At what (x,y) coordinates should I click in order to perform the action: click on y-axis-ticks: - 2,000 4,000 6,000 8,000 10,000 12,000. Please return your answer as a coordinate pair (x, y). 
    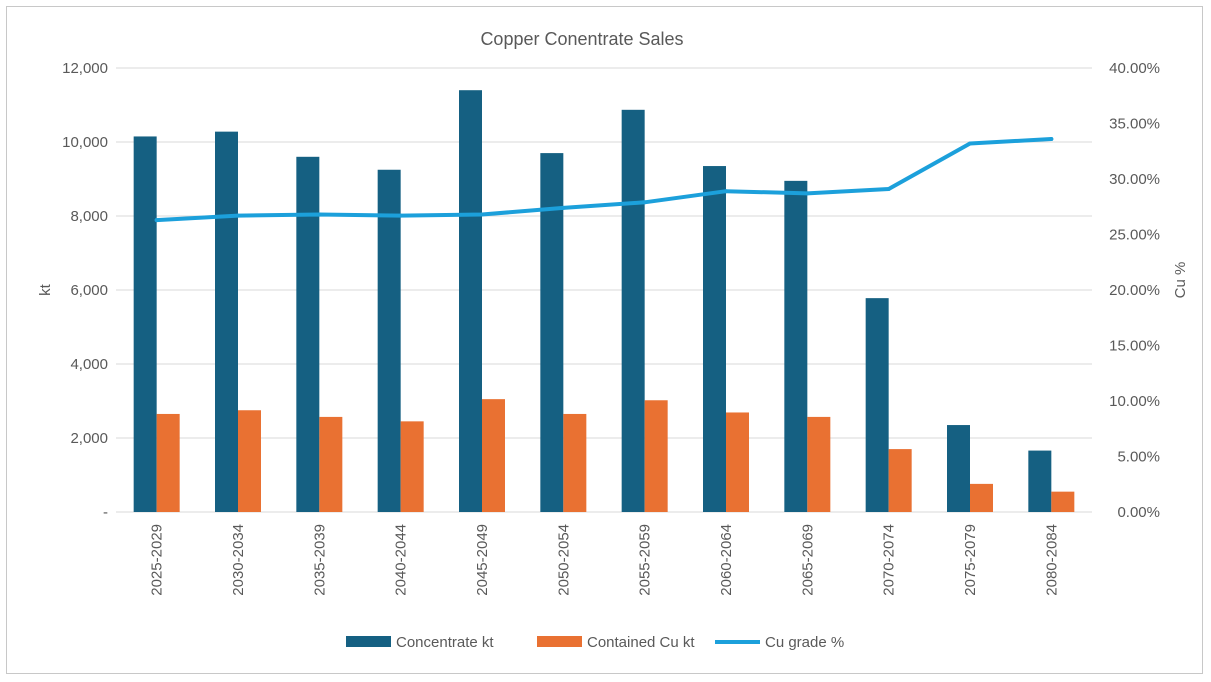
    Looking at the image, I should click on (85, 290).